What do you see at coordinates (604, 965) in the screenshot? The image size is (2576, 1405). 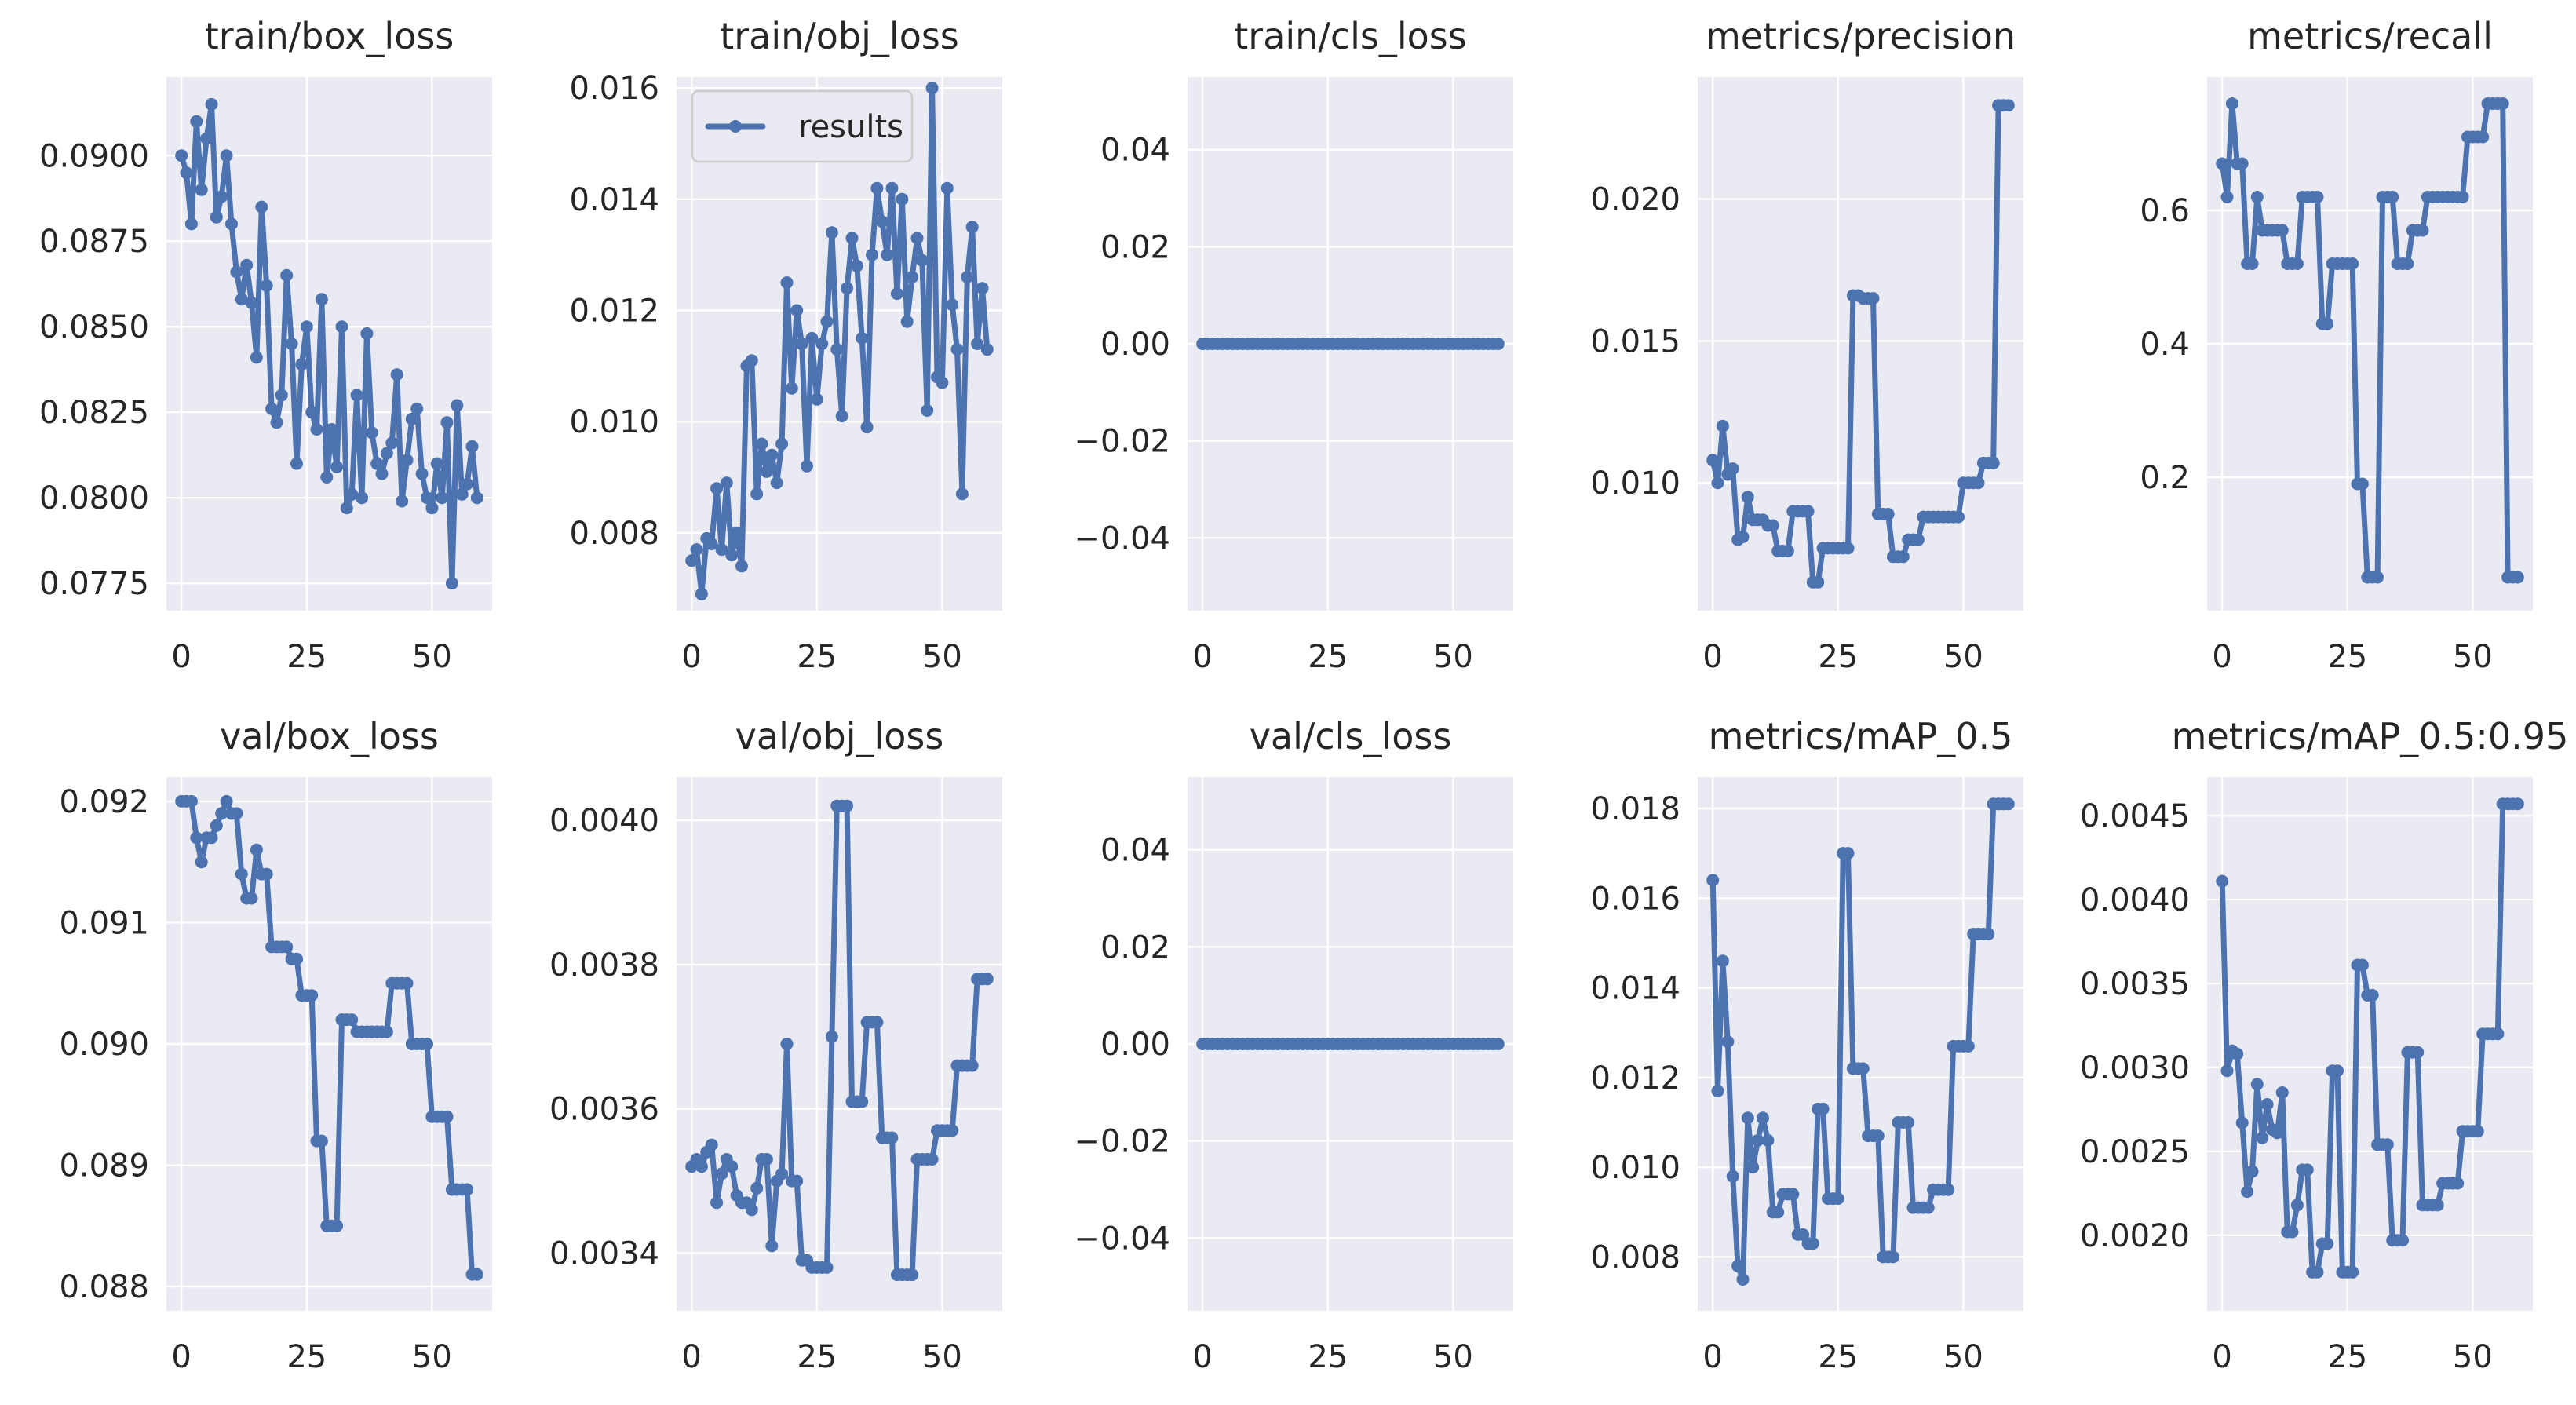 I see `chart-val-obj-loss-y-tick-label: 0.0038` at bounding box center [604, 965].